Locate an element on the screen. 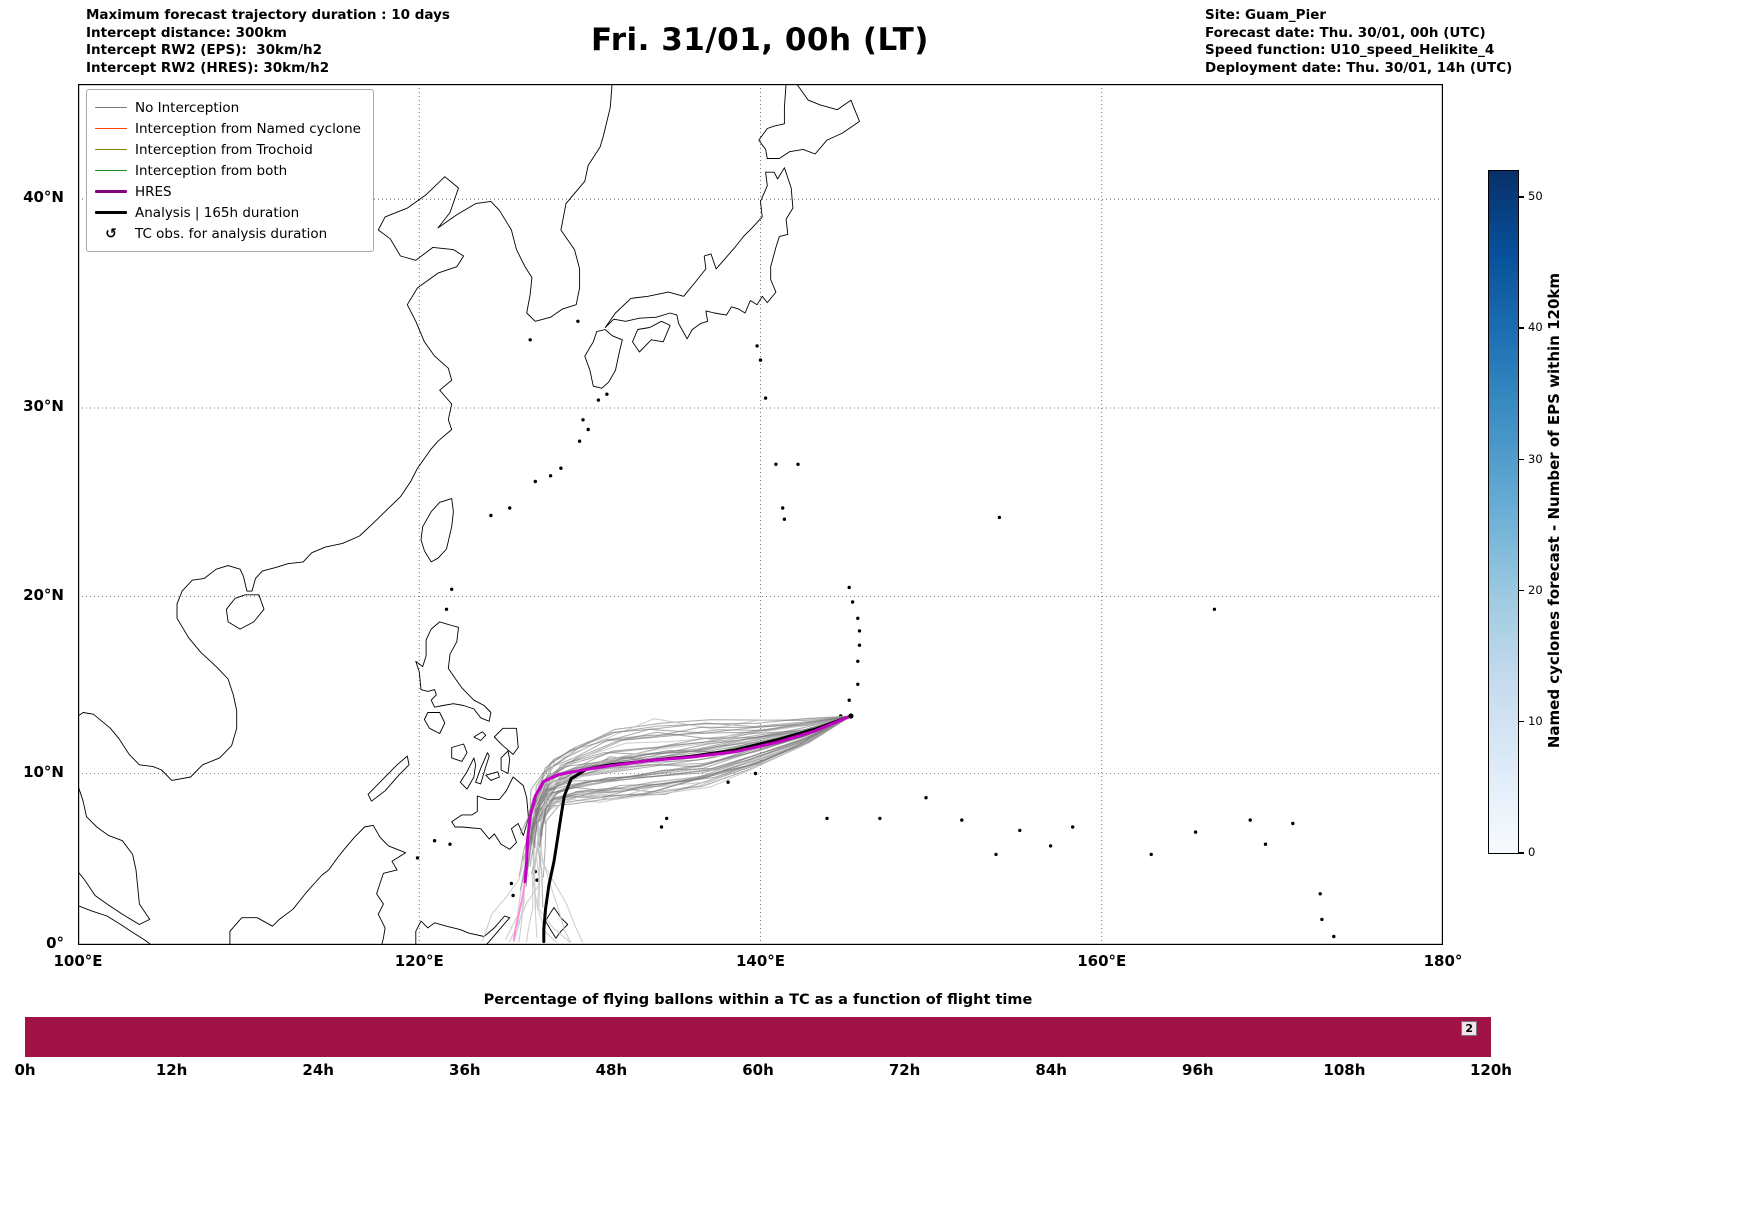 The height and width of the screenshot is (1213, 1748). coastline-hainan is located at coordinates (245, 612).